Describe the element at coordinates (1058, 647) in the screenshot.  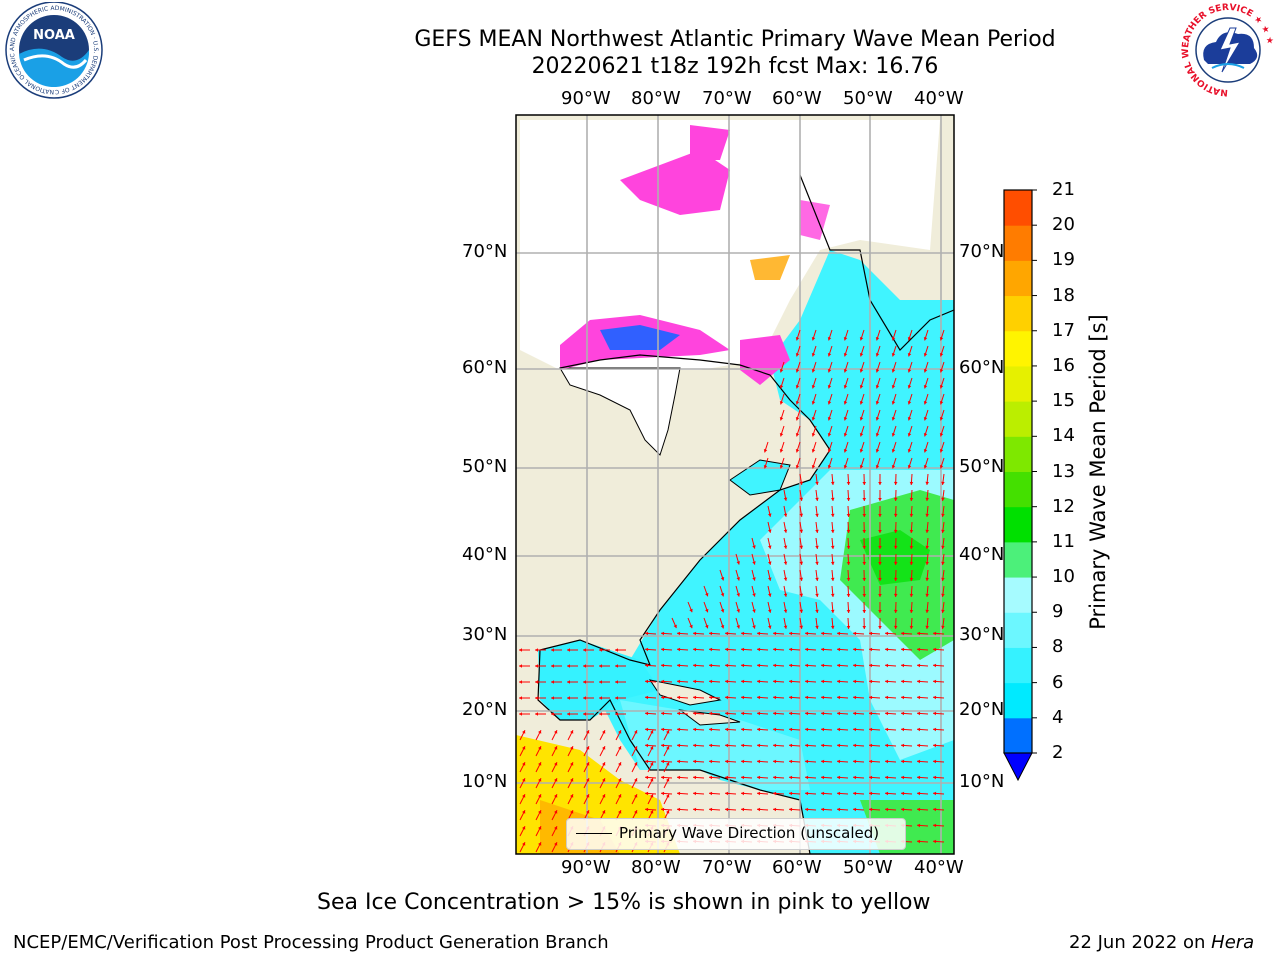
I see `colorbar-tick-label: 8` at that location.